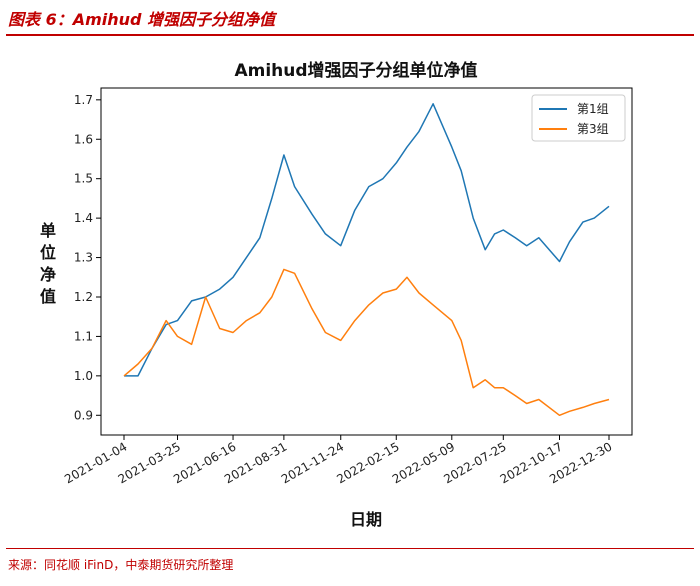  I want to click on legend-label-2: 第3组, so click(593, 129).